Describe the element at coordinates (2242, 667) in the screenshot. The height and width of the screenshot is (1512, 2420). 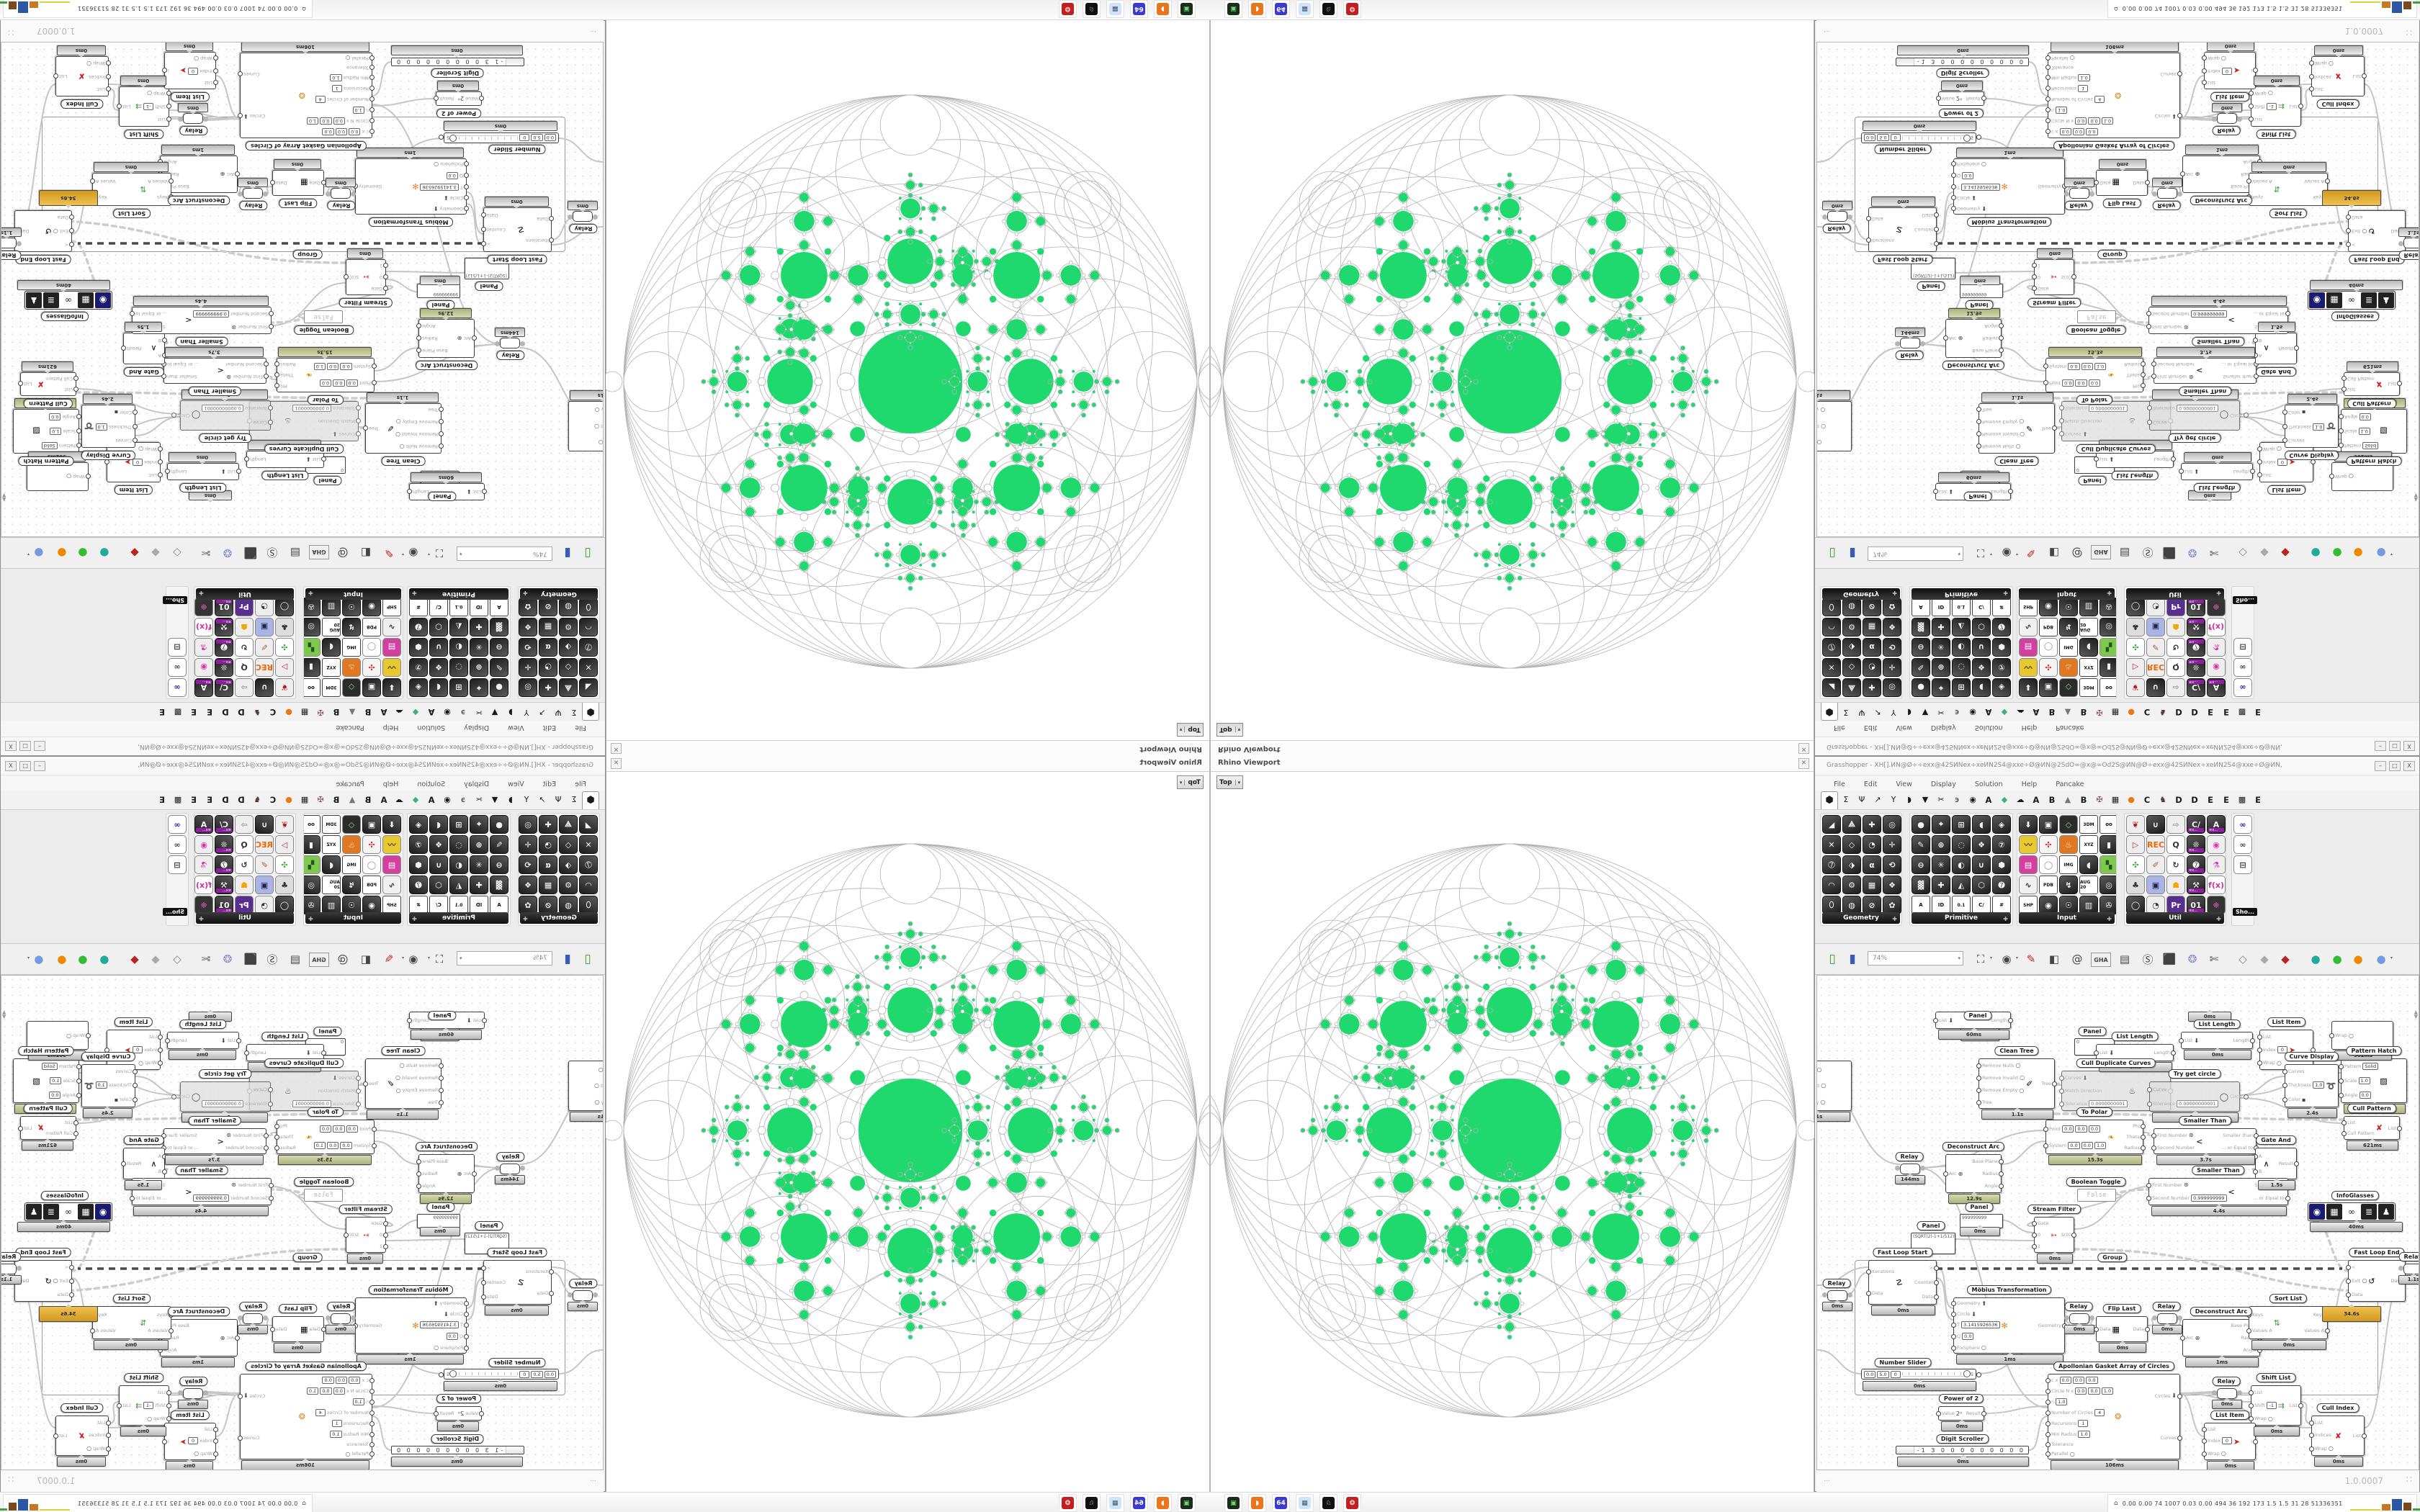
I see `component-icon: ∞` at that location.